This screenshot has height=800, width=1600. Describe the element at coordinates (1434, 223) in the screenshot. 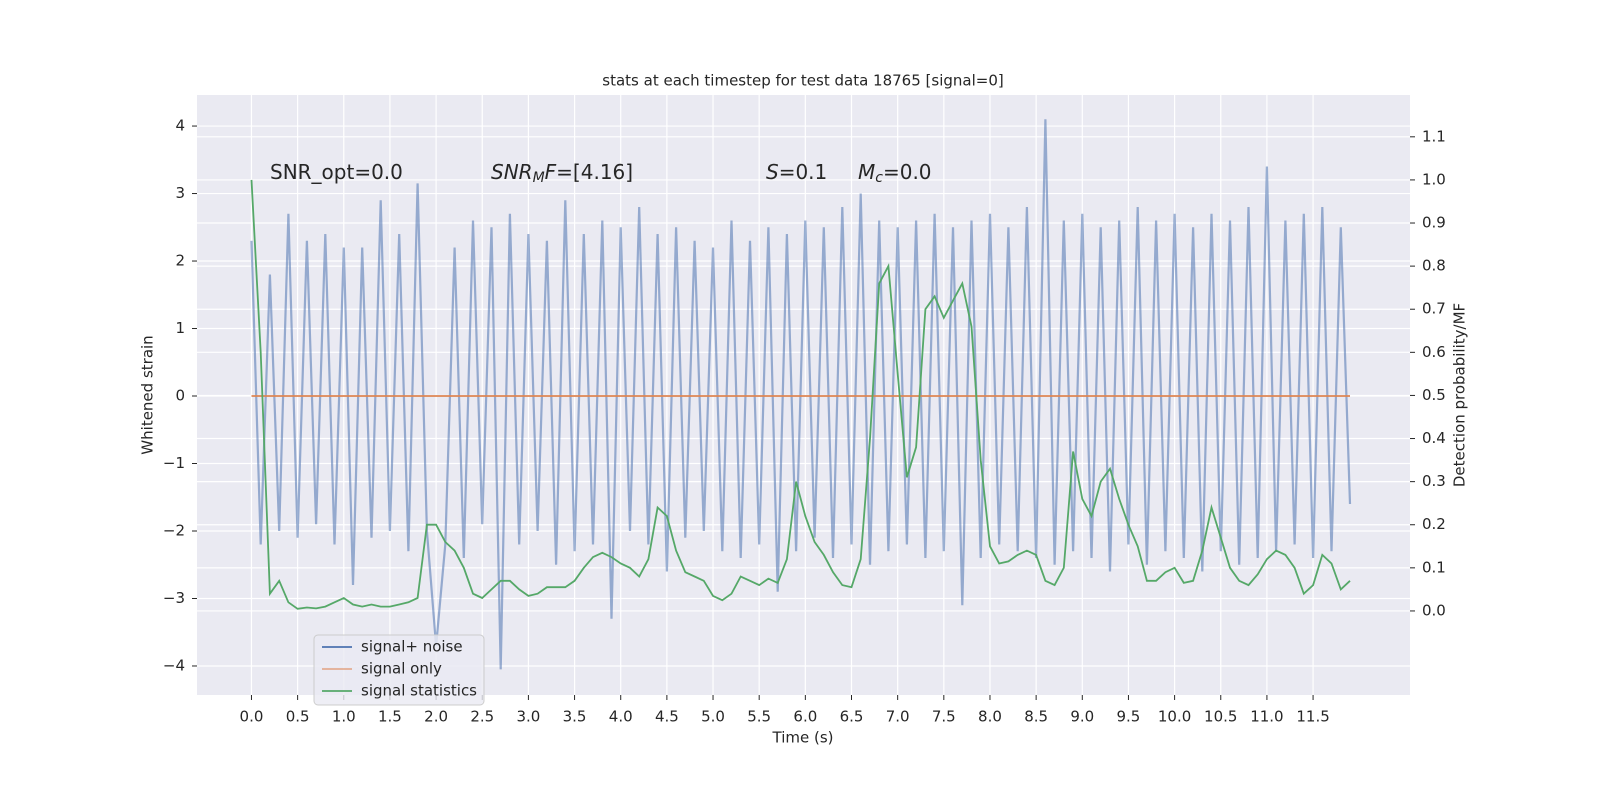

I see `y2-tick-label: 0.9` at that location.